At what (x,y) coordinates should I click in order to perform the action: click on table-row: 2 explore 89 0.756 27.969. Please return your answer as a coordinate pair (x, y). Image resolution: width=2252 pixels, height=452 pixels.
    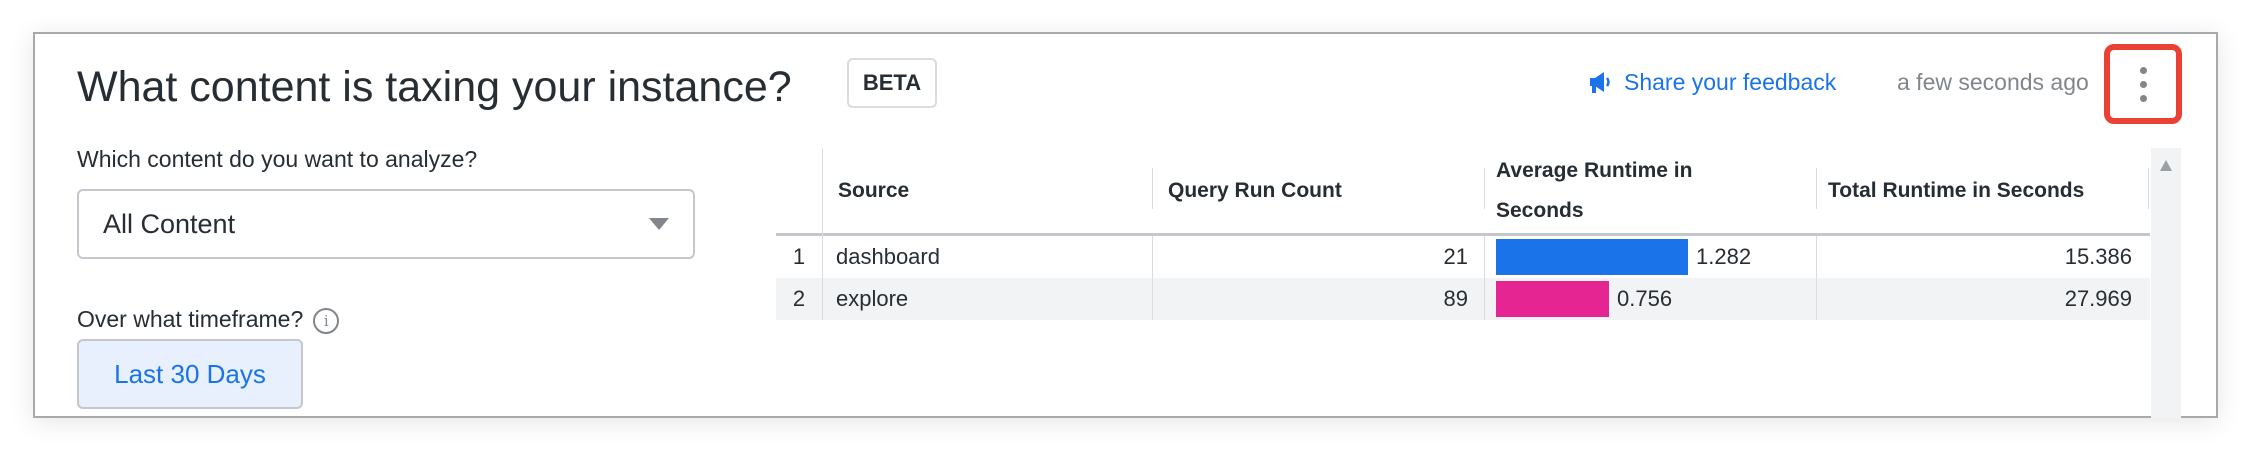
    Looking at the image, I should click on (1463, 299).